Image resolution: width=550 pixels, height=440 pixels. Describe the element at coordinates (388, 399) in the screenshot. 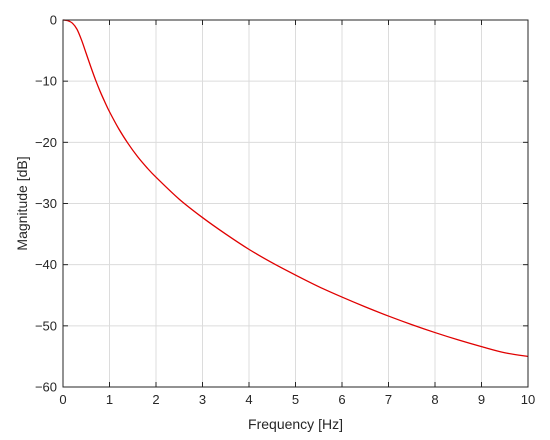

I see `x-tick-label: 7` at that location.